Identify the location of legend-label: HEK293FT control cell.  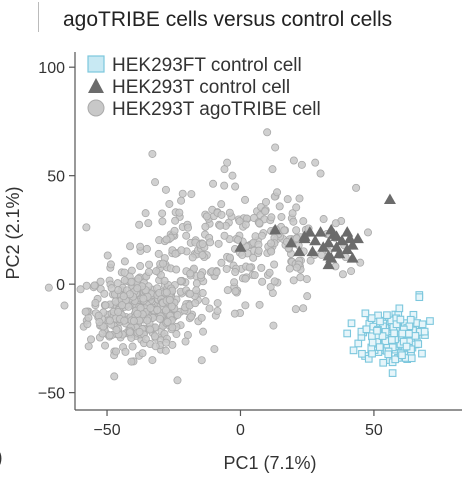
(207, 65).